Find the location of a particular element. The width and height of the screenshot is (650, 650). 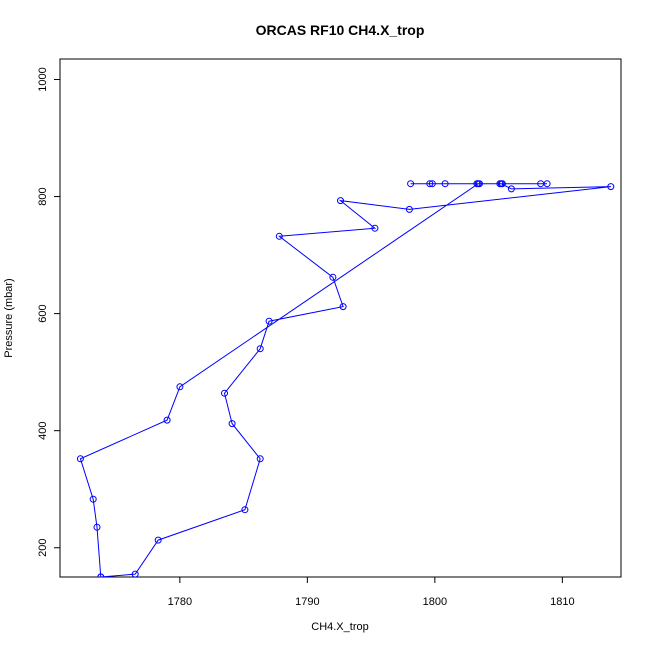

x-tick-label: 1800 is located at coordinates (435, 602).